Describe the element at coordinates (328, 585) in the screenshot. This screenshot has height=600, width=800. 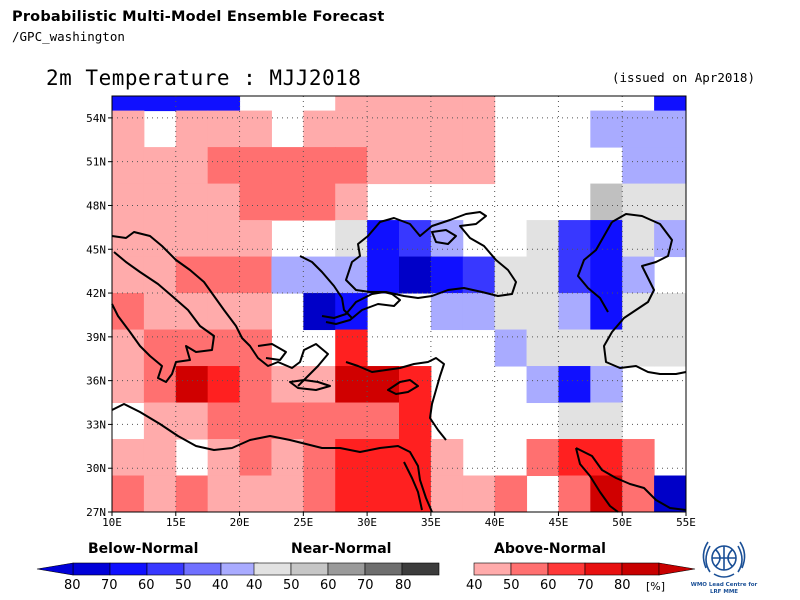
I see `legend-near-label-3: 60` at that location.